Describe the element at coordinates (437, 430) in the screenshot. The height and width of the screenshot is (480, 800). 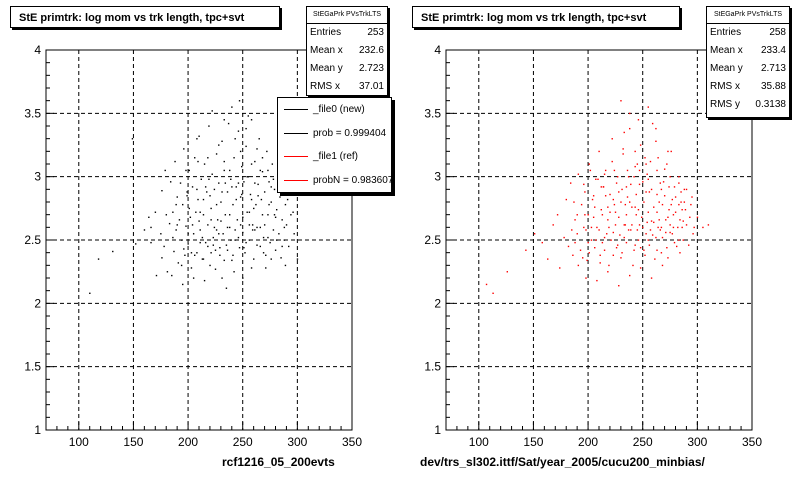
I see `y-tick-label: 1` at that location.